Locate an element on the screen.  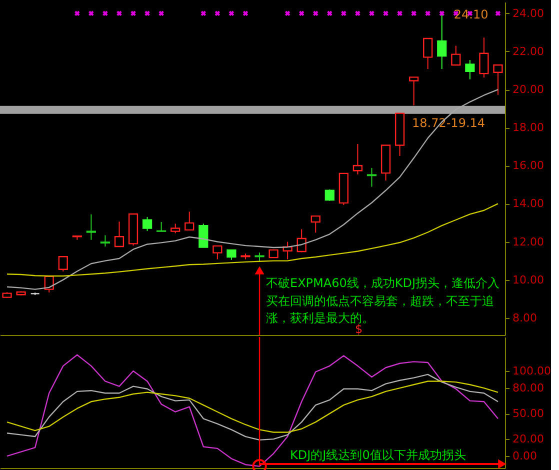
y-tick-label: 0.00 is located at coordinates (524, 456).